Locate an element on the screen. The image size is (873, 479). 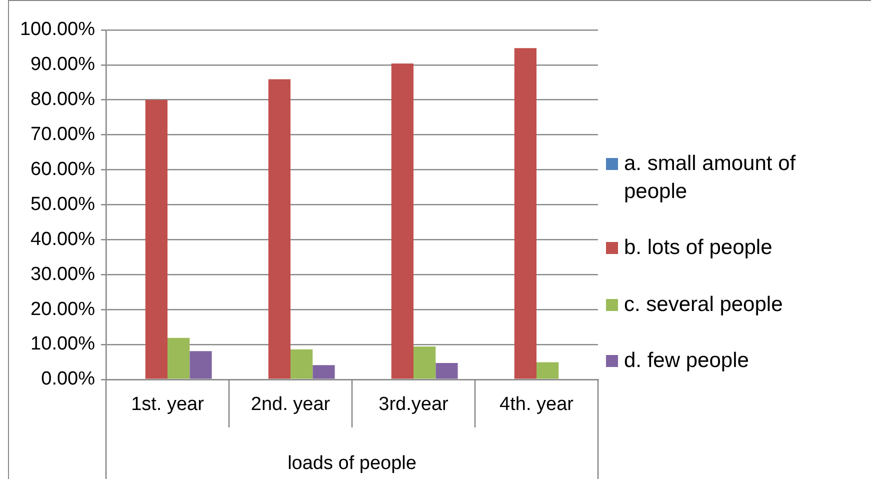
legend-label: c. several people is located at coordinates (703, 305).